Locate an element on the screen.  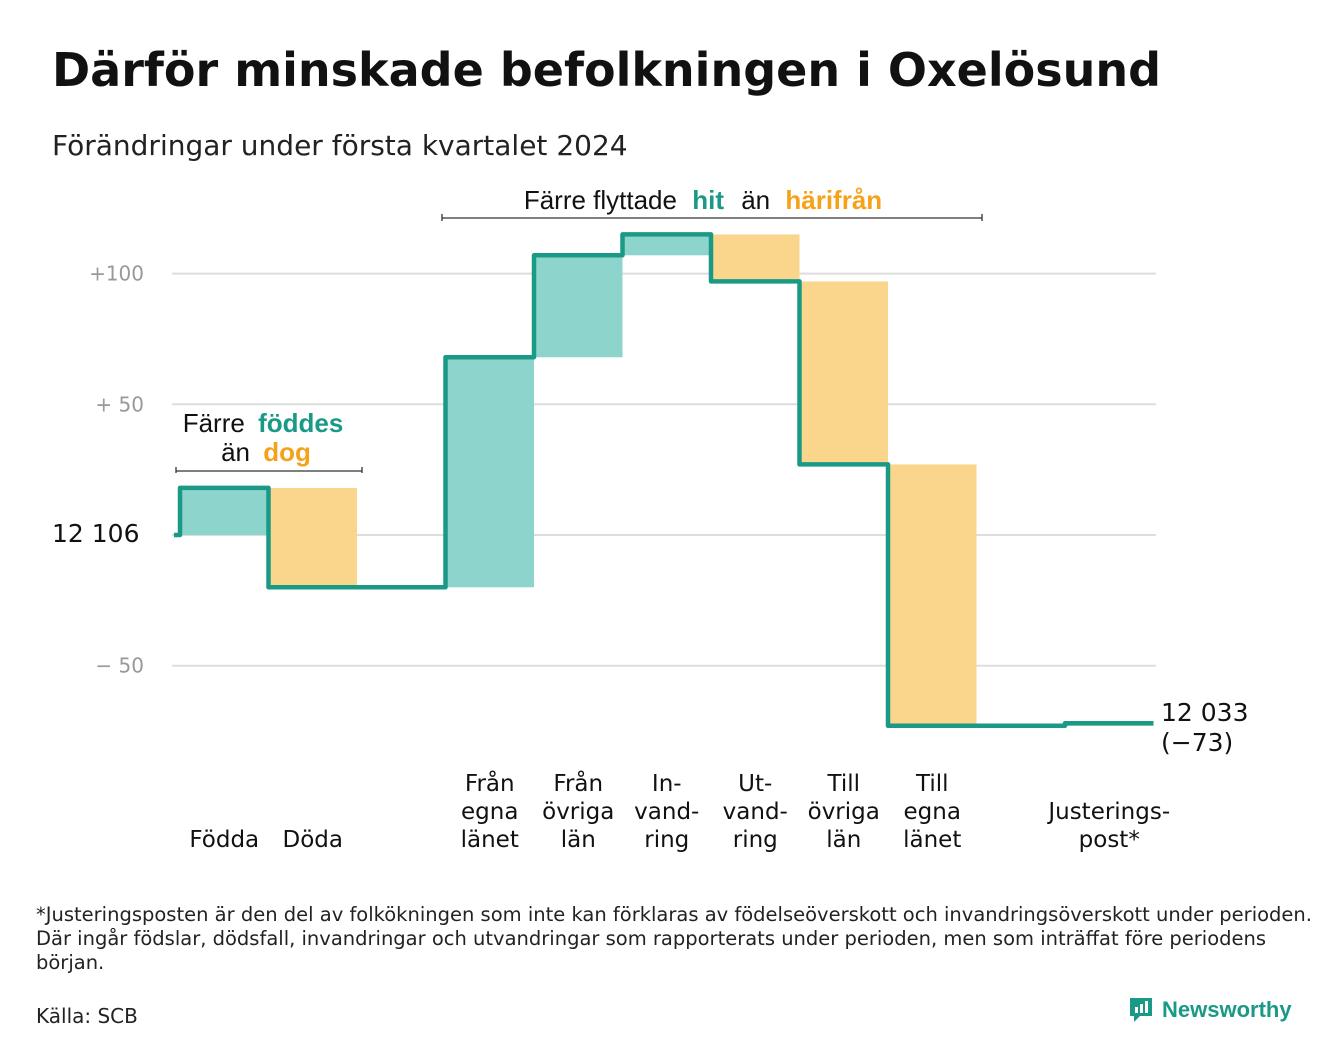
category-label-0-0: Födda is located at coordinates (224, 840).